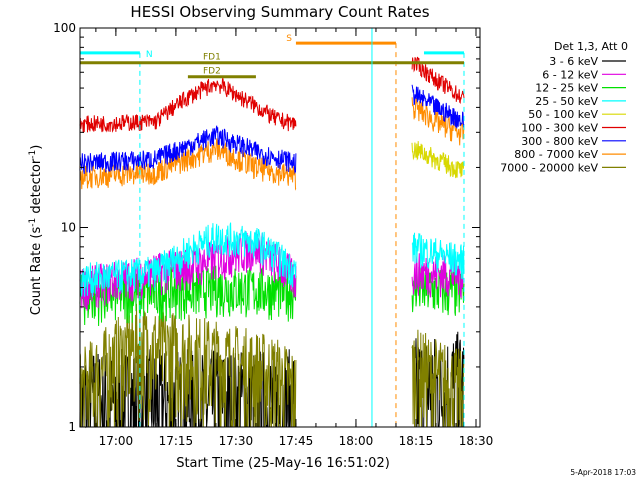 This screenshot has width=640, height=480. Describe the element at coordinates (573, 61) in the screenshot. I see `legend-label-0: 3 - 6 keV` at that location.